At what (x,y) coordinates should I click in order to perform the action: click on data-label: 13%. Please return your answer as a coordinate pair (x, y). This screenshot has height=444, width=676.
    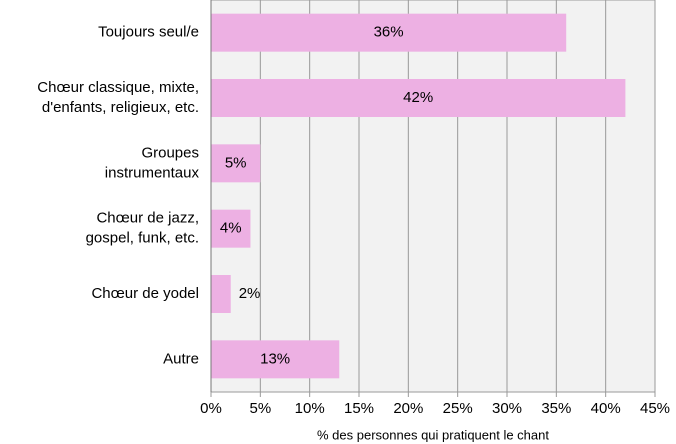
    Looking at the image, I should click on (275, 358).